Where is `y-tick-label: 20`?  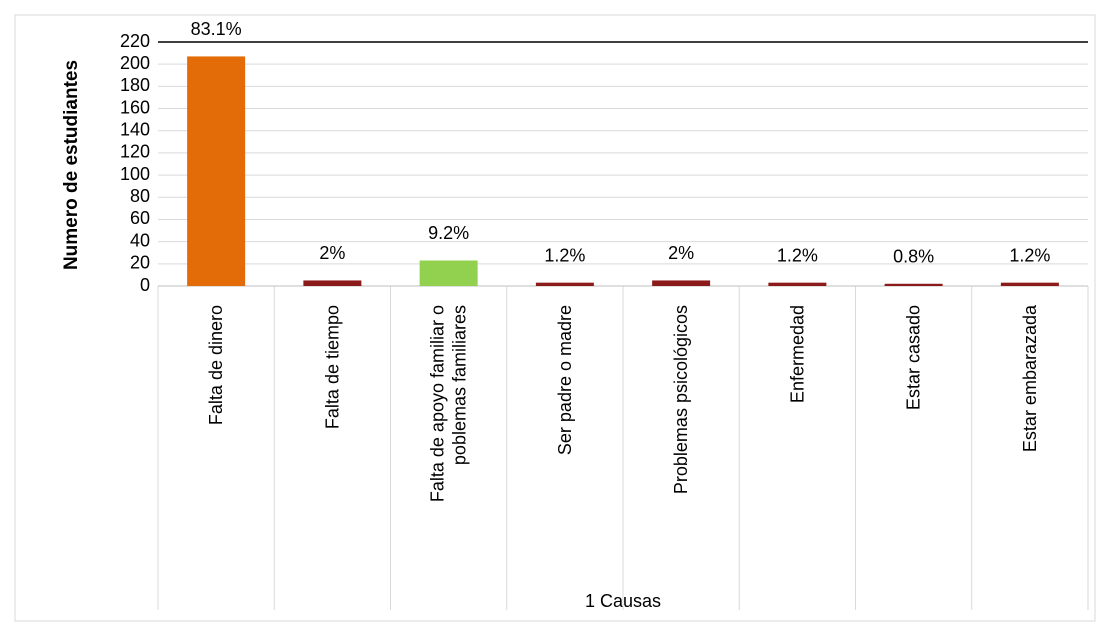
y-tick-label: 20 is located at coordinates (140, 263).